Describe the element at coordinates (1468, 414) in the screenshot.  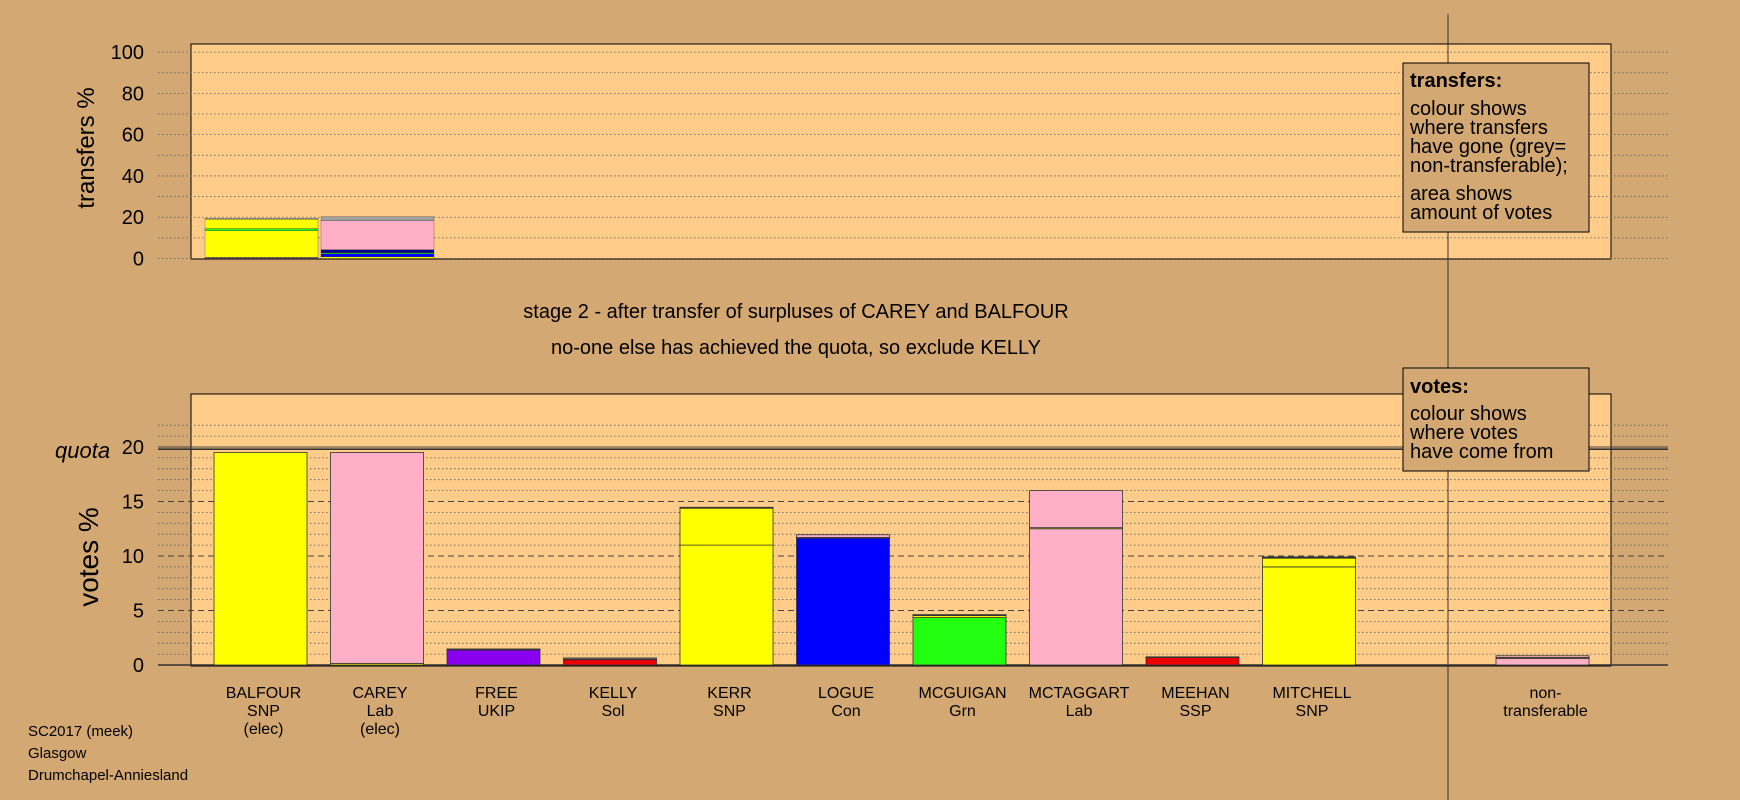
I see `votes-legend-line: colour shows` at that location.